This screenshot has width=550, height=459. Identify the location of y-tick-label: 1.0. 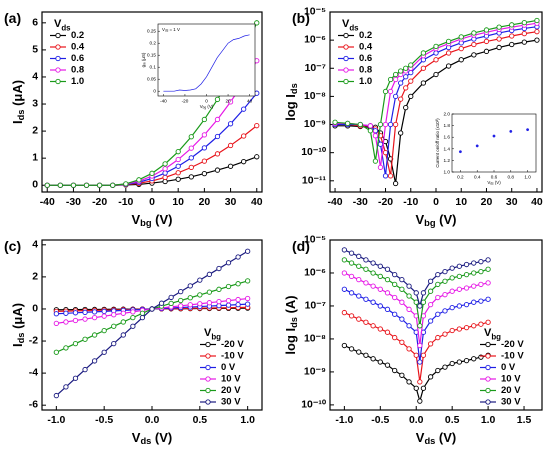
(447, 172).